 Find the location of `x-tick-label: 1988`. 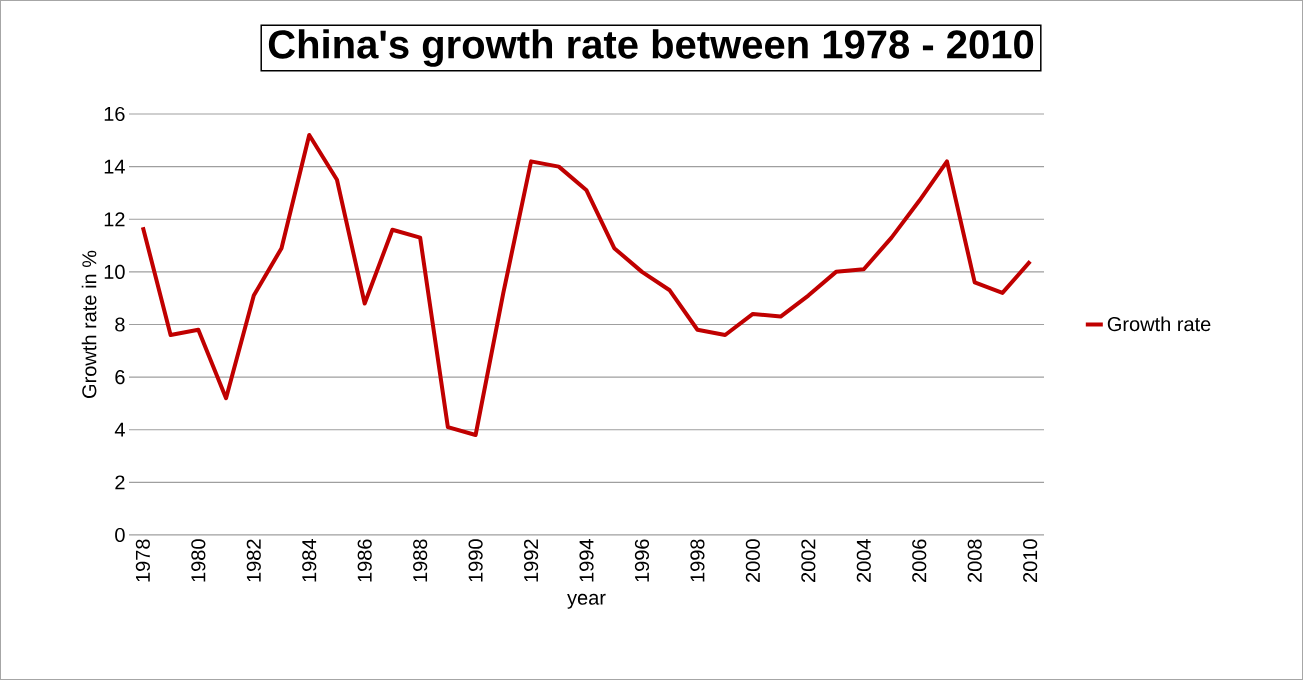

x-tick-label: 1988 is located at coordinates (420, 560).